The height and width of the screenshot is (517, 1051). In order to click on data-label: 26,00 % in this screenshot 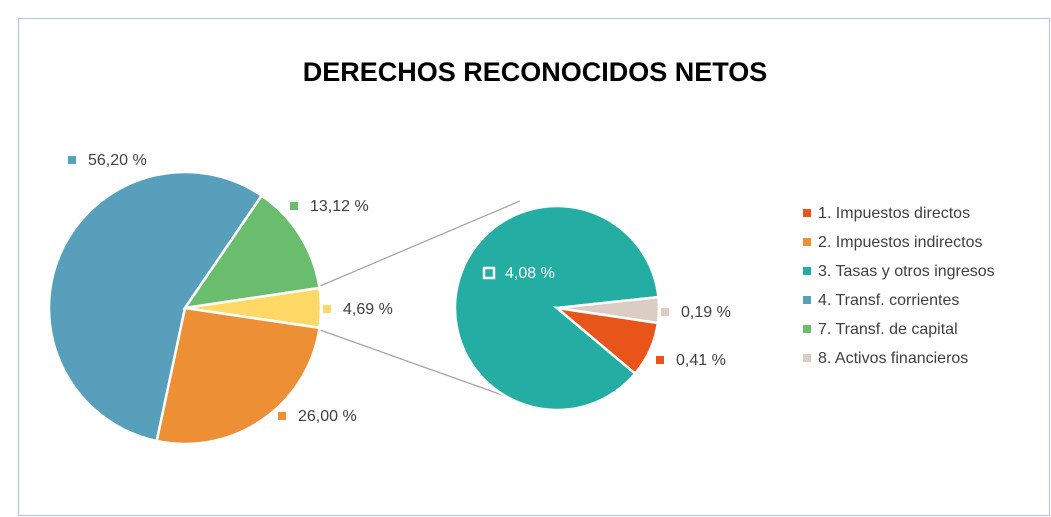, I will do `click(327, 416)`.